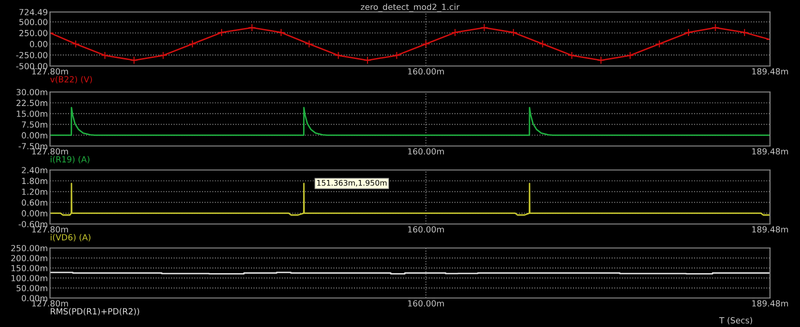 This screenshot has height=327, width=800. Describe the element at coordinates (35, 170) in the screenshot. I see `y-tick-label: 2.40m` at that location.